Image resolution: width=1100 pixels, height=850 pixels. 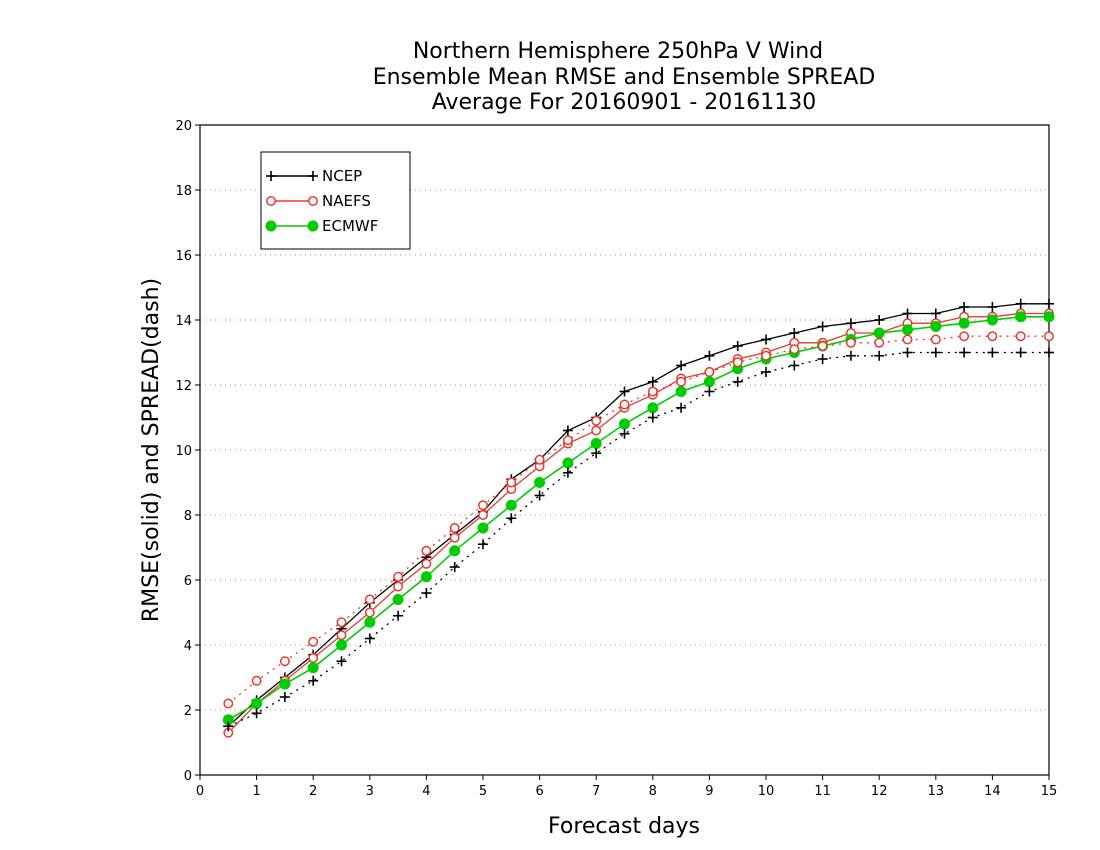 What do you see at coordinates (183, 451) in the screenshot?
I see `ytick-label-10: 10` at bounding box center [183, 451].